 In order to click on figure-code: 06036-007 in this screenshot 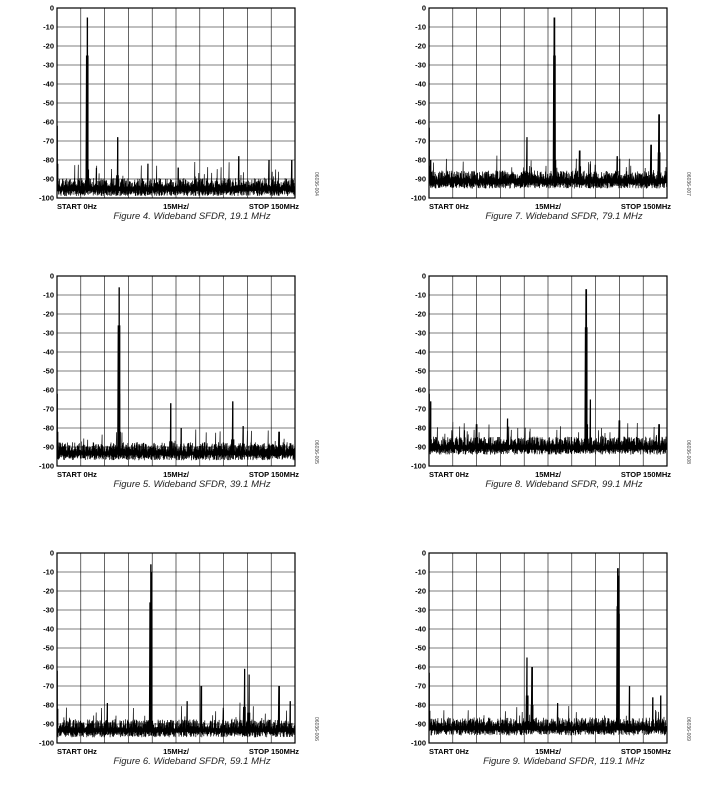, I will do `click(688, 184)`.